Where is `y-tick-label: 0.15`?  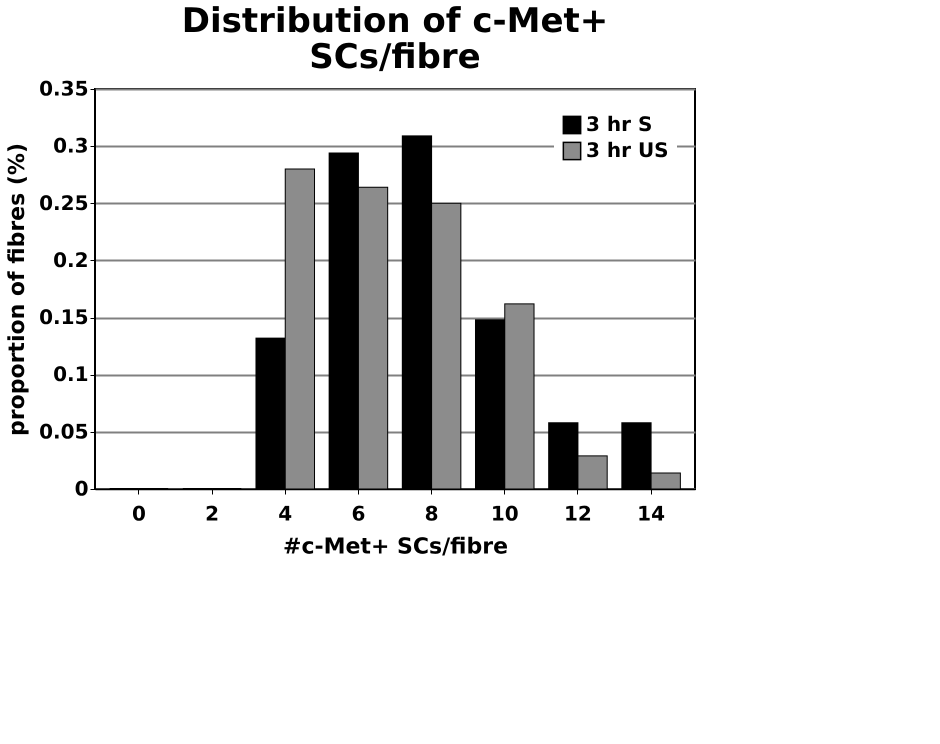
y-tick-label: 0.15 is located at coordinates (63, 317).